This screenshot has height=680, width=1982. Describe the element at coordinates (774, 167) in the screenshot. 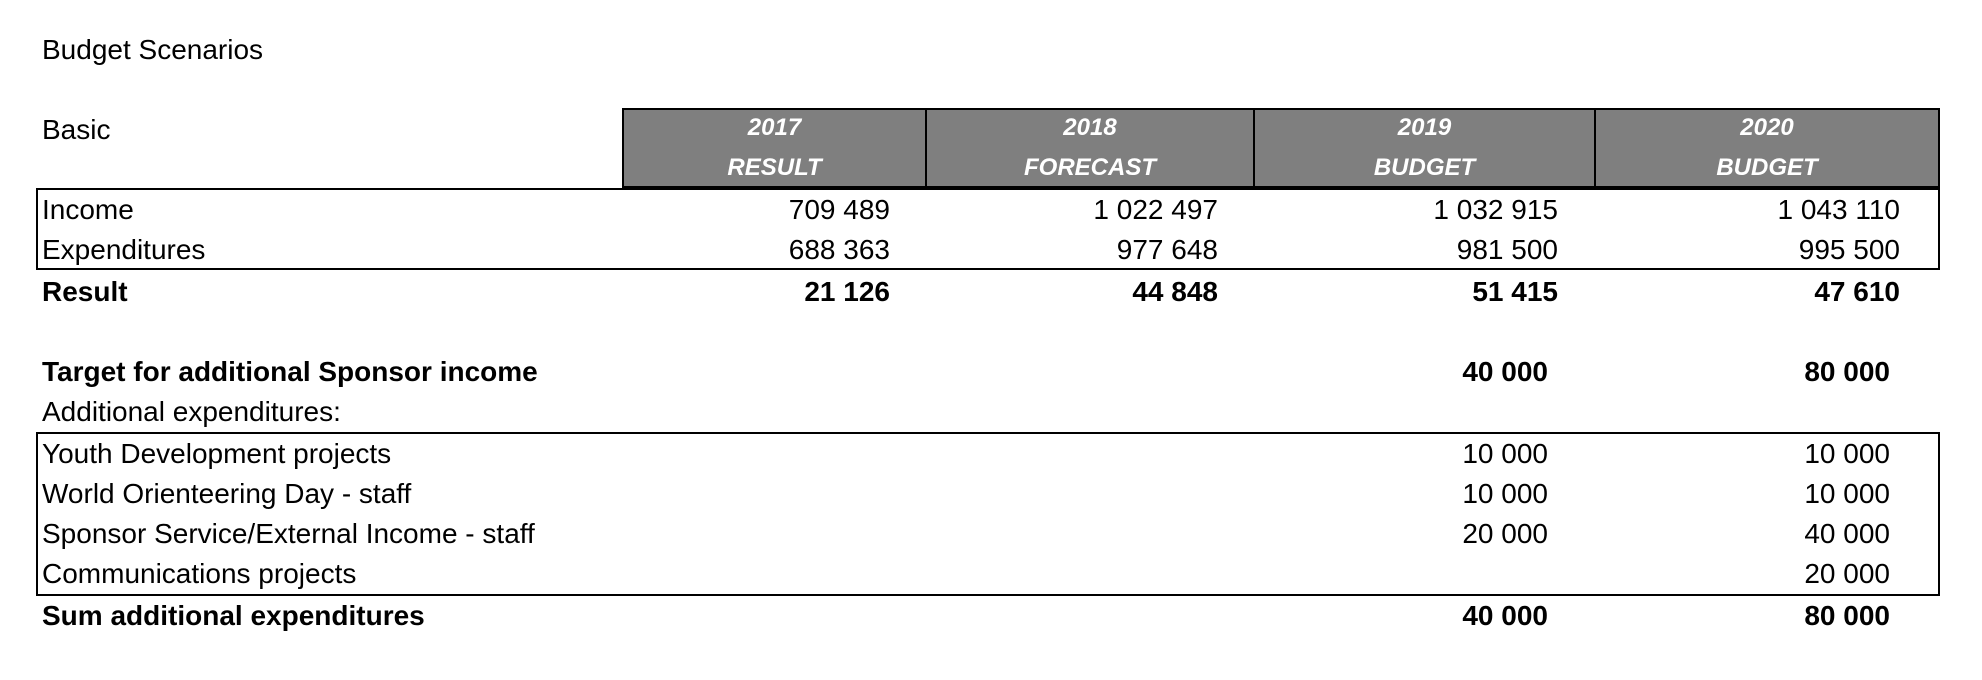

I see `column-header-kind-2017: RESULT` at that location.